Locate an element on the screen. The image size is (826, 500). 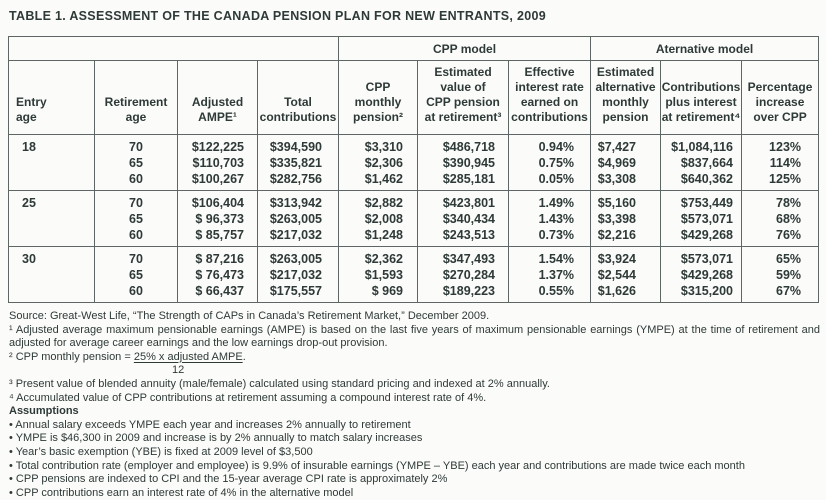
entry-age-cell: 18 is located at coordinates (51, 162).